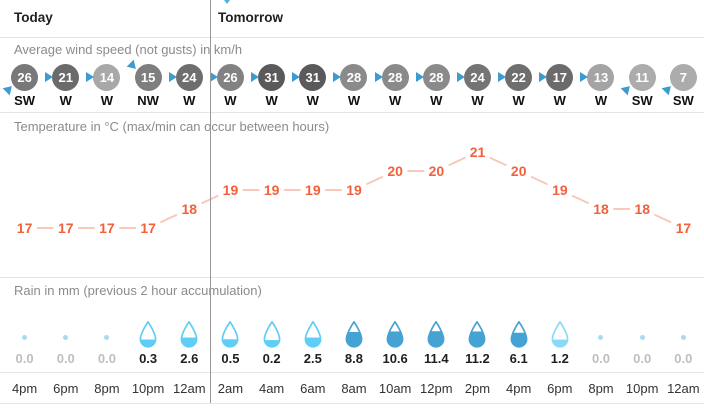  Describe the element at coordinates (128, 49) in the screenshot. I see `wind-section-title: Average wind speed (not gusts) in km/h` at that location.